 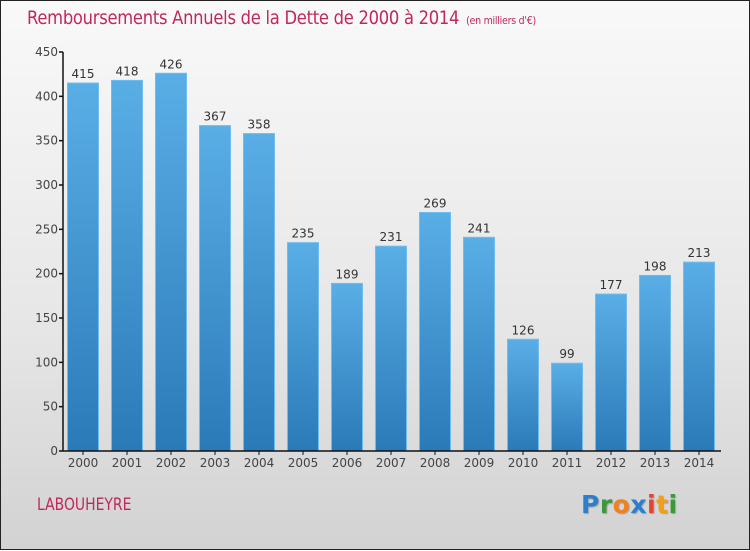 I want to click on y-tick-label-200: 200, so click(x=46, y=274).